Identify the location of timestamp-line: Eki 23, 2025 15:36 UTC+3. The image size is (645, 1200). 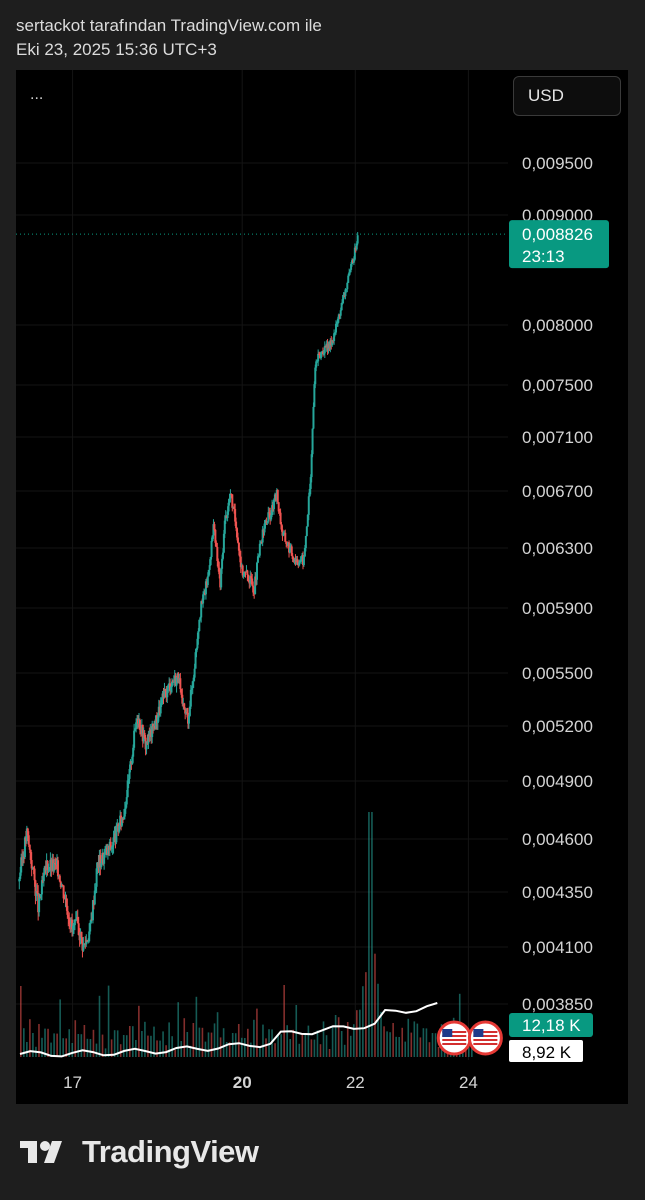
(116, 49).